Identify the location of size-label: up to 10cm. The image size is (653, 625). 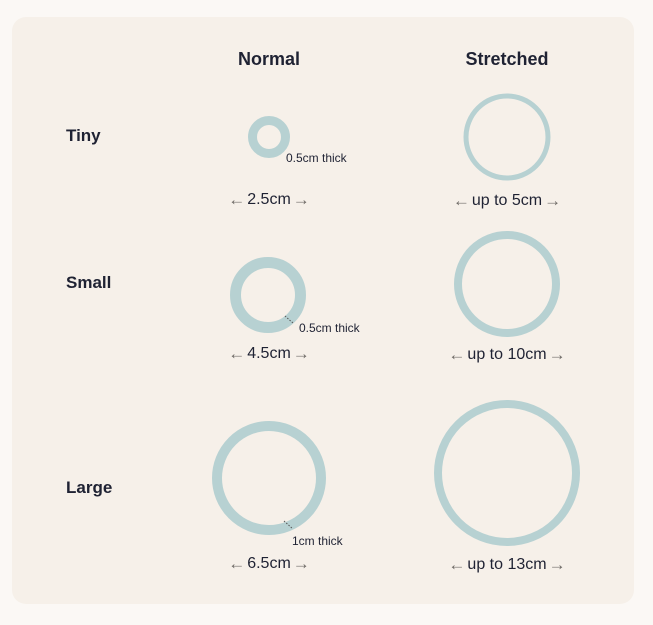
(507, 354).